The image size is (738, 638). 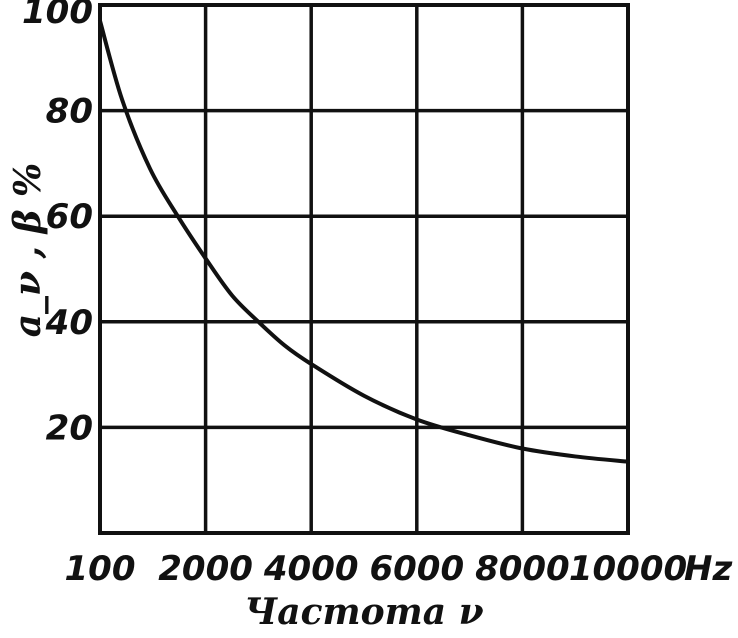 I want to click on y-axis-label: a_ν , β %, so click(x=28, y=250).